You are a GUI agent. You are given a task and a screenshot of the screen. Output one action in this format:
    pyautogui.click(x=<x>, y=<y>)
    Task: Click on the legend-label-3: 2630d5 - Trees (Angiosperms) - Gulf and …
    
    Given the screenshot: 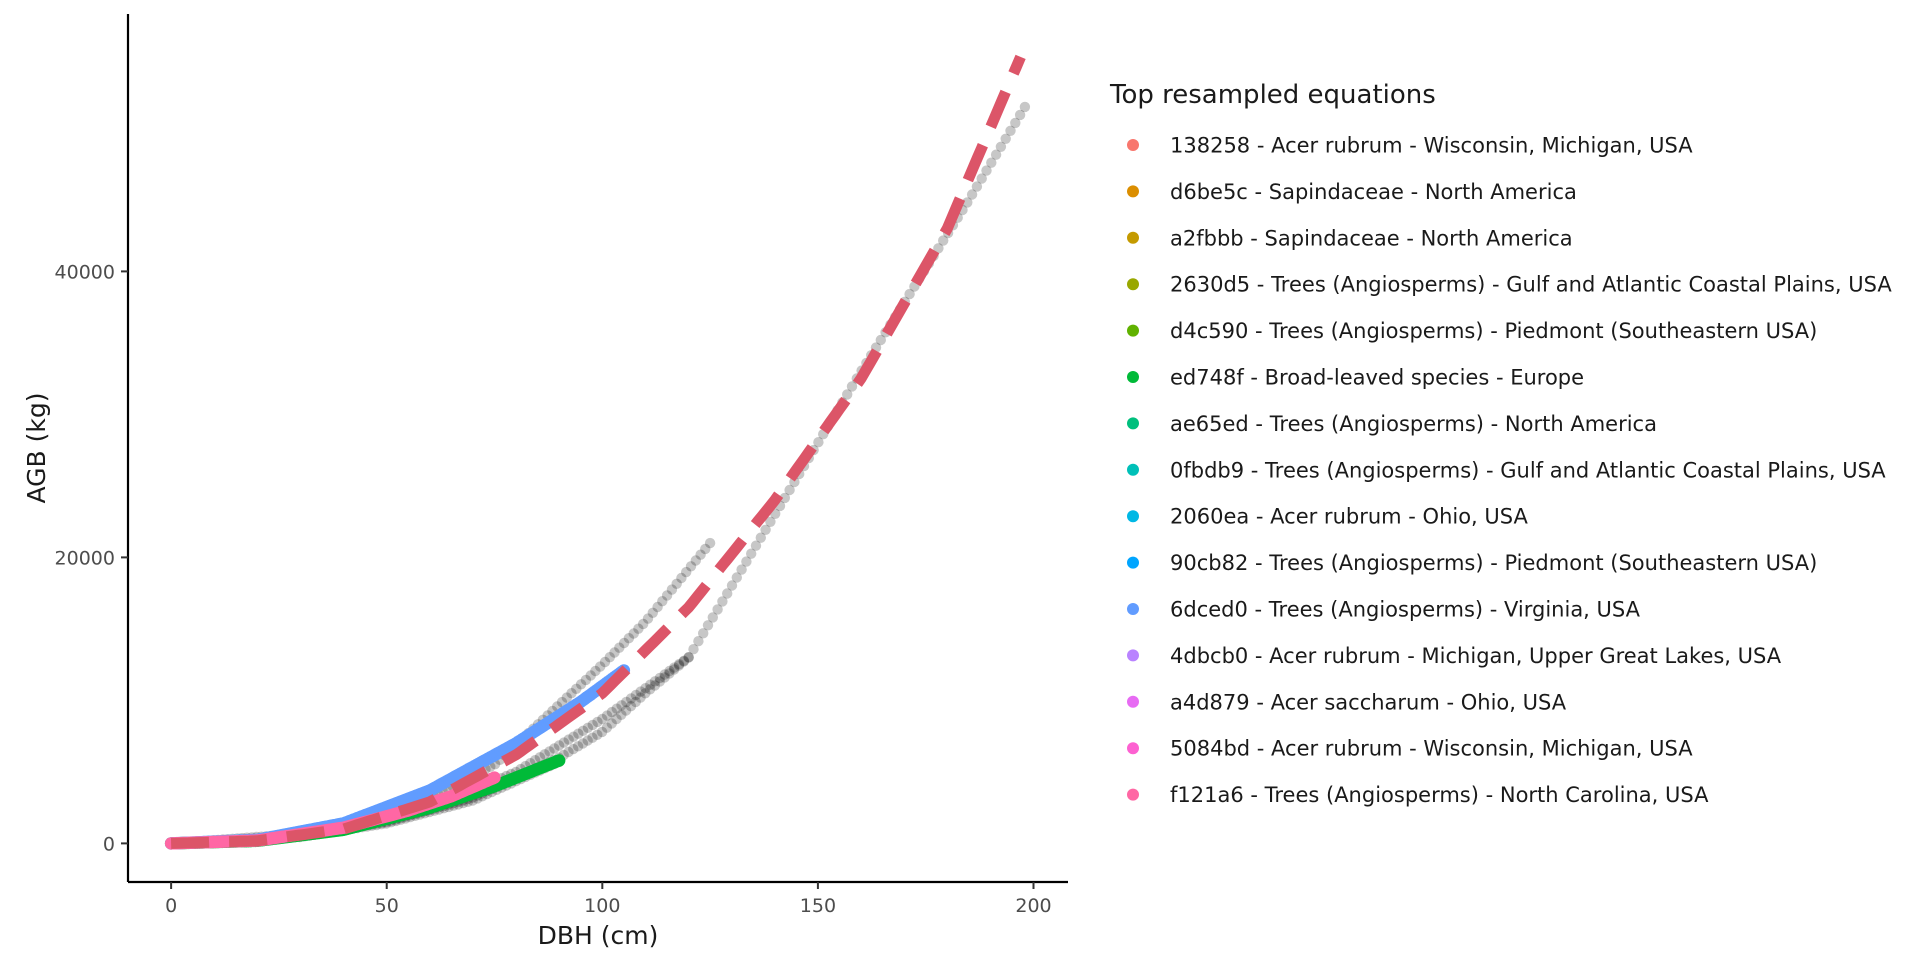 What is the action you would take?
    pyautogui.click(x=1531, y=285)
    